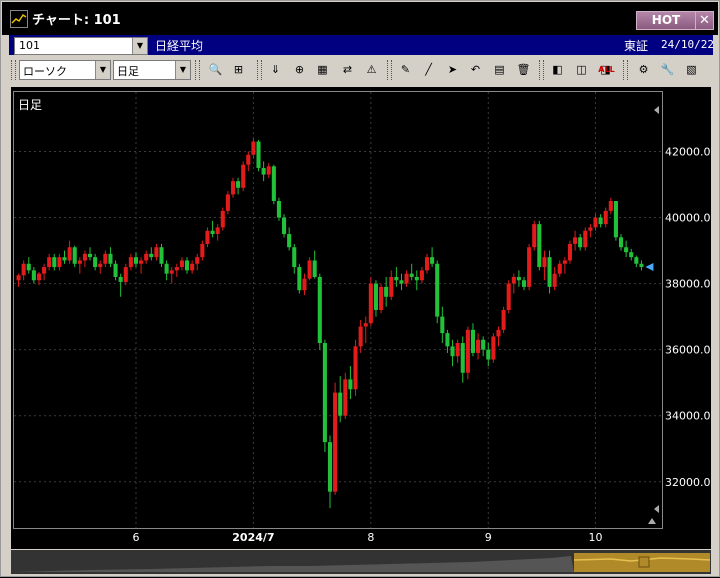 The width and height of the screenshot is (720, 578). Describe the element at coordinates (45, 71) in the screenshot. I see `chart-type-value: ローソク` at that location.